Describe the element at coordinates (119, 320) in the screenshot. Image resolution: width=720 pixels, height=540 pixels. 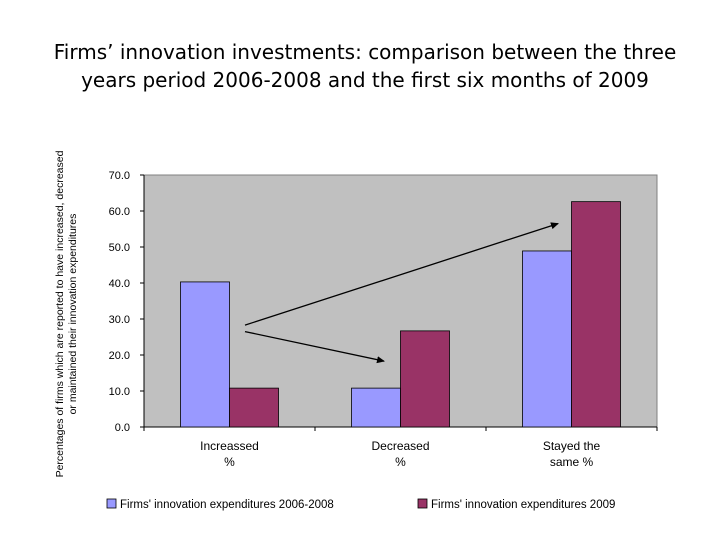
I see `y-tick-label: 30.0` at that location.